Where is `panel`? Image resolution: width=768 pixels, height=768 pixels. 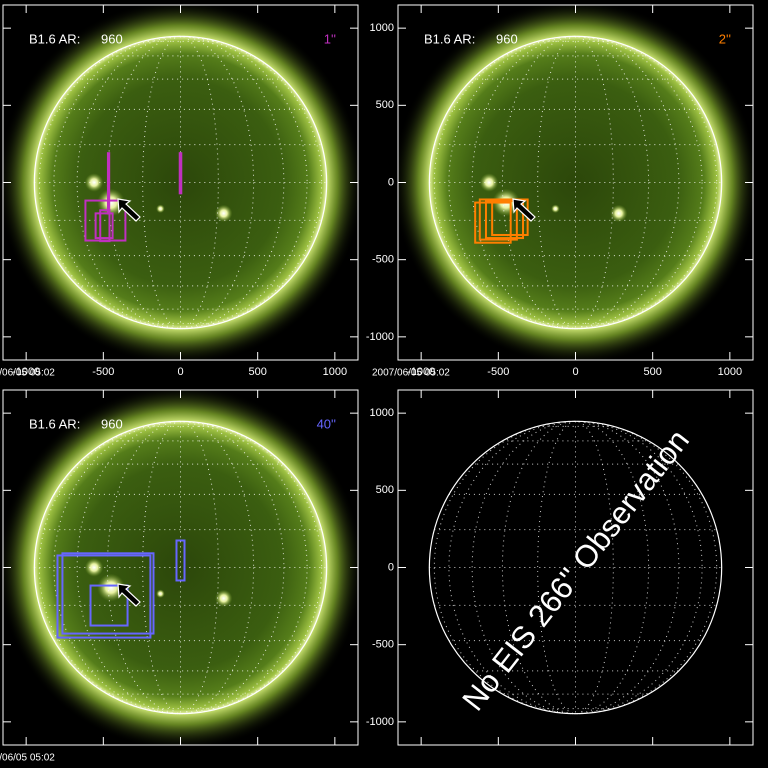
panel is located at coordinates (575, 567).